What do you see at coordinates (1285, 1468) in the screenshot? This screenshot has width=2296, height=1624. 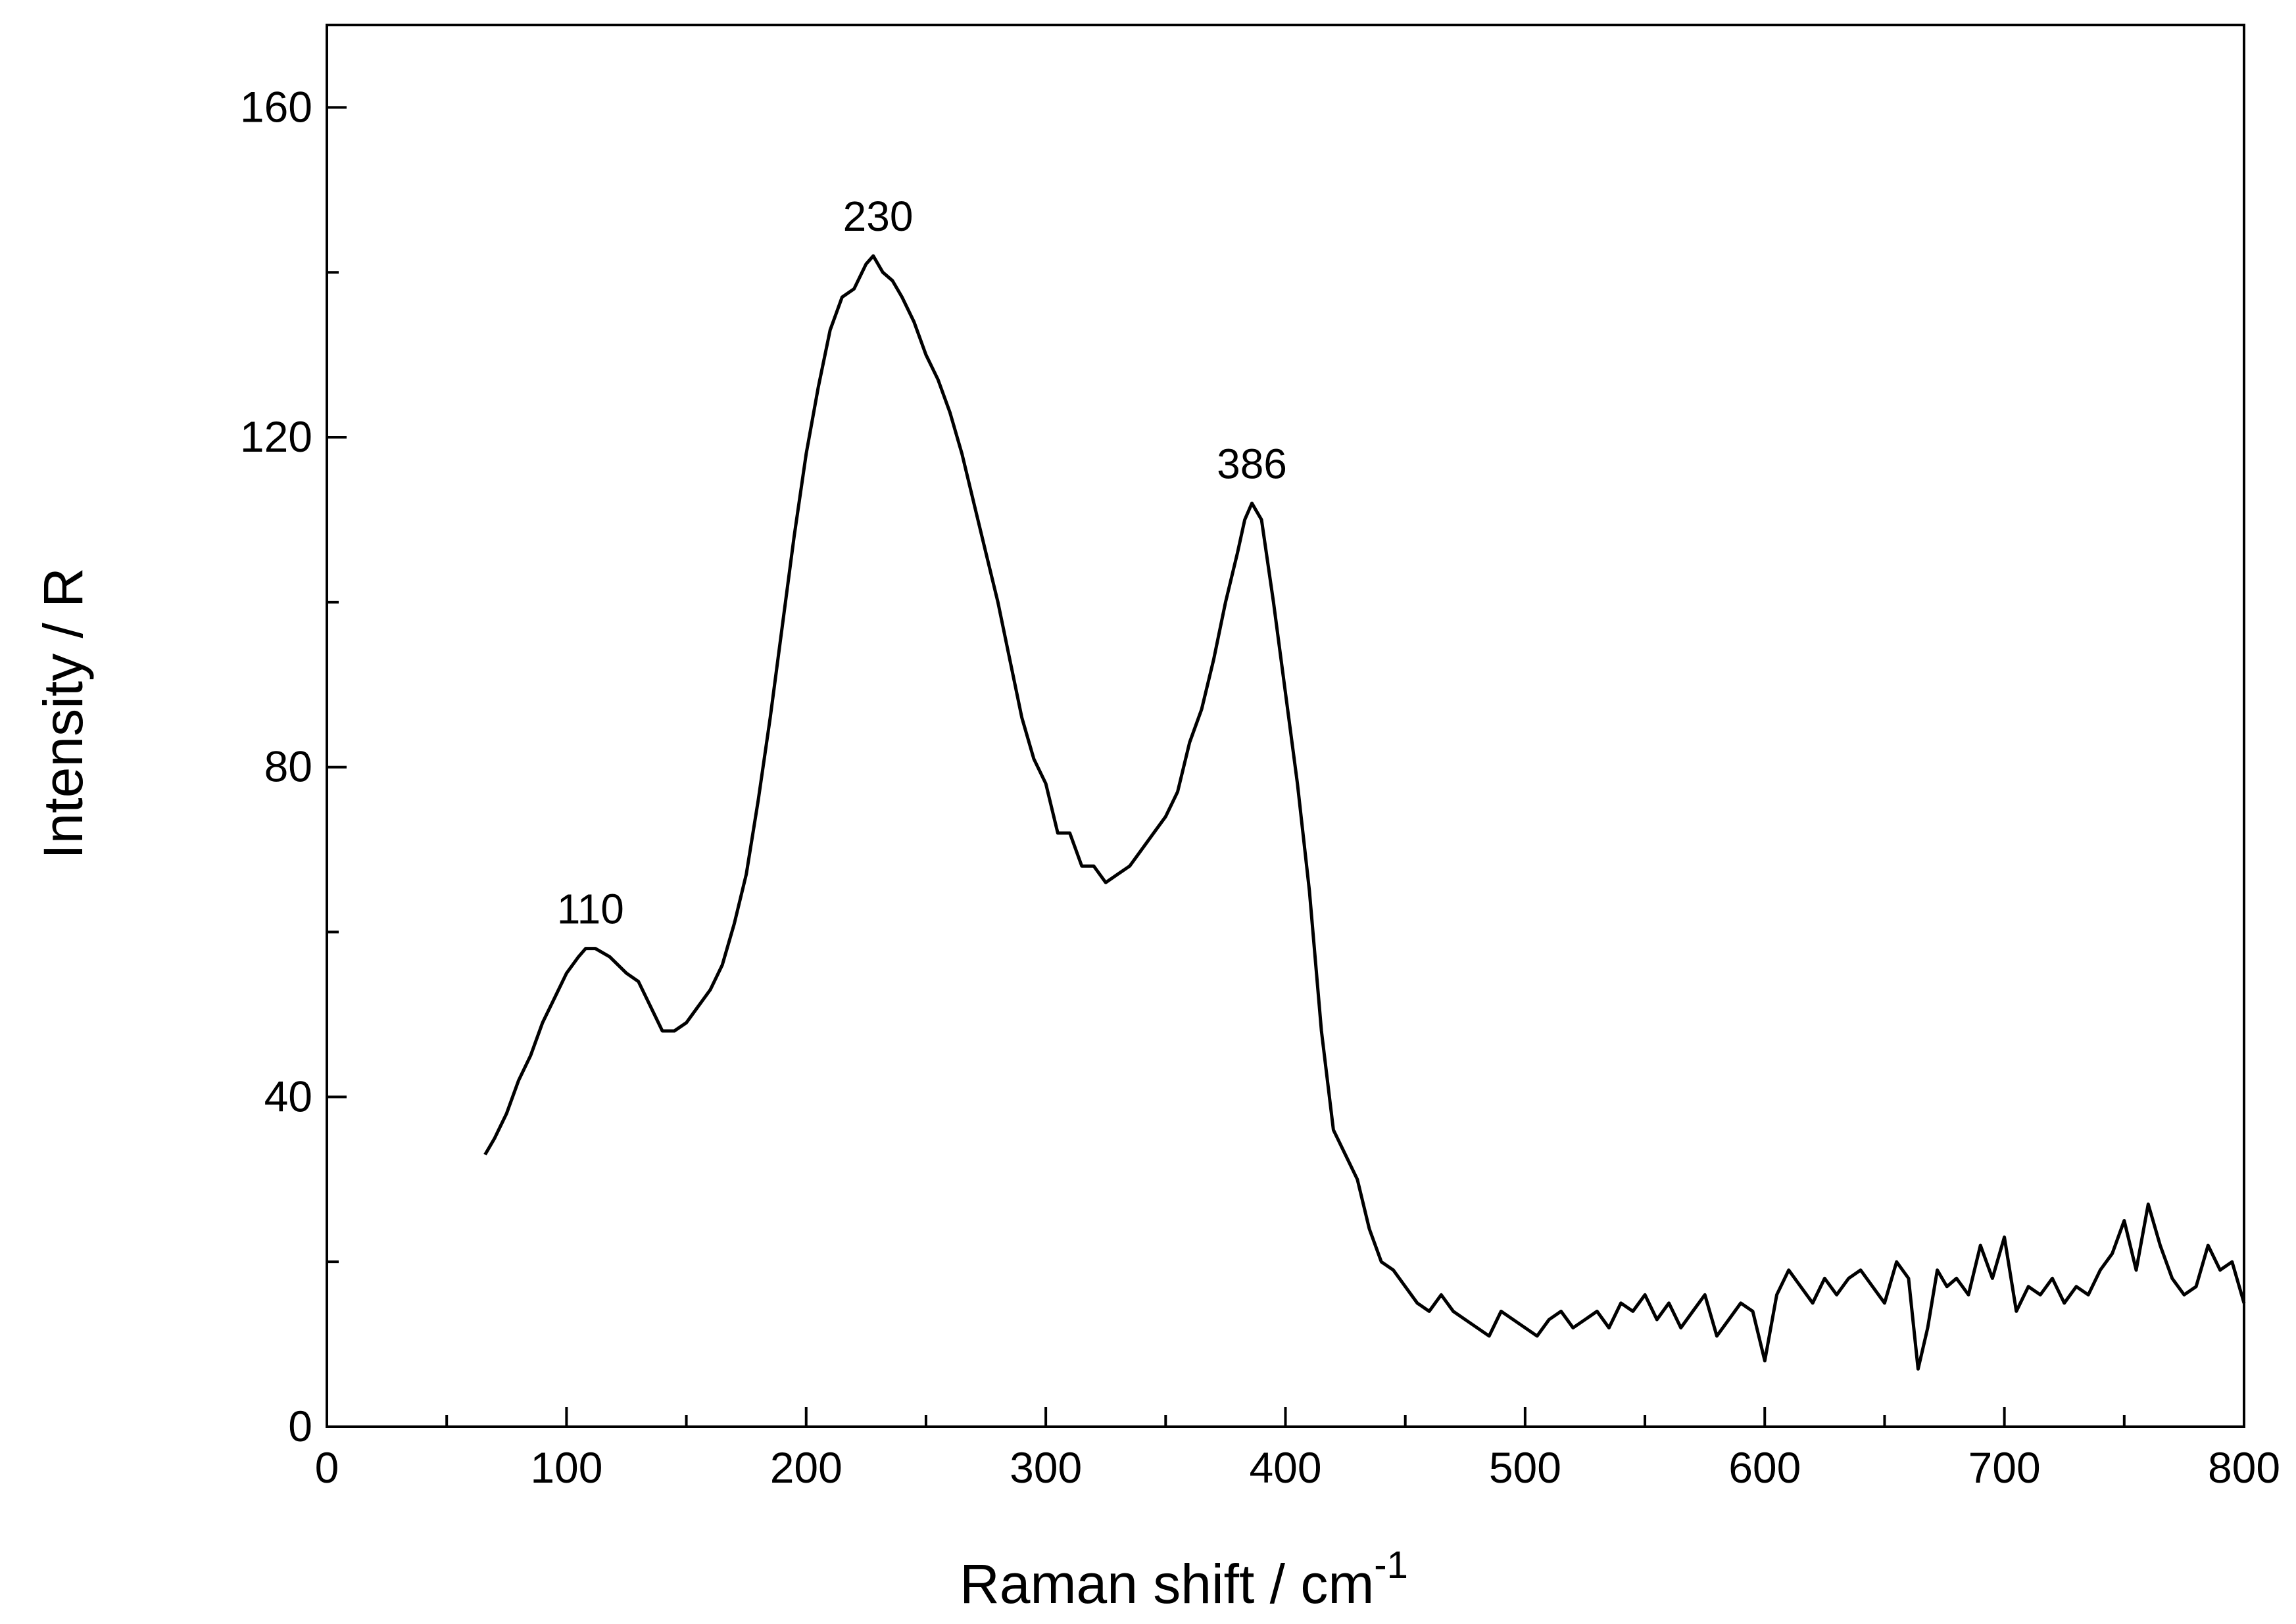 I see `x-tick-label: 400` at bounding box center [1285, 1468].